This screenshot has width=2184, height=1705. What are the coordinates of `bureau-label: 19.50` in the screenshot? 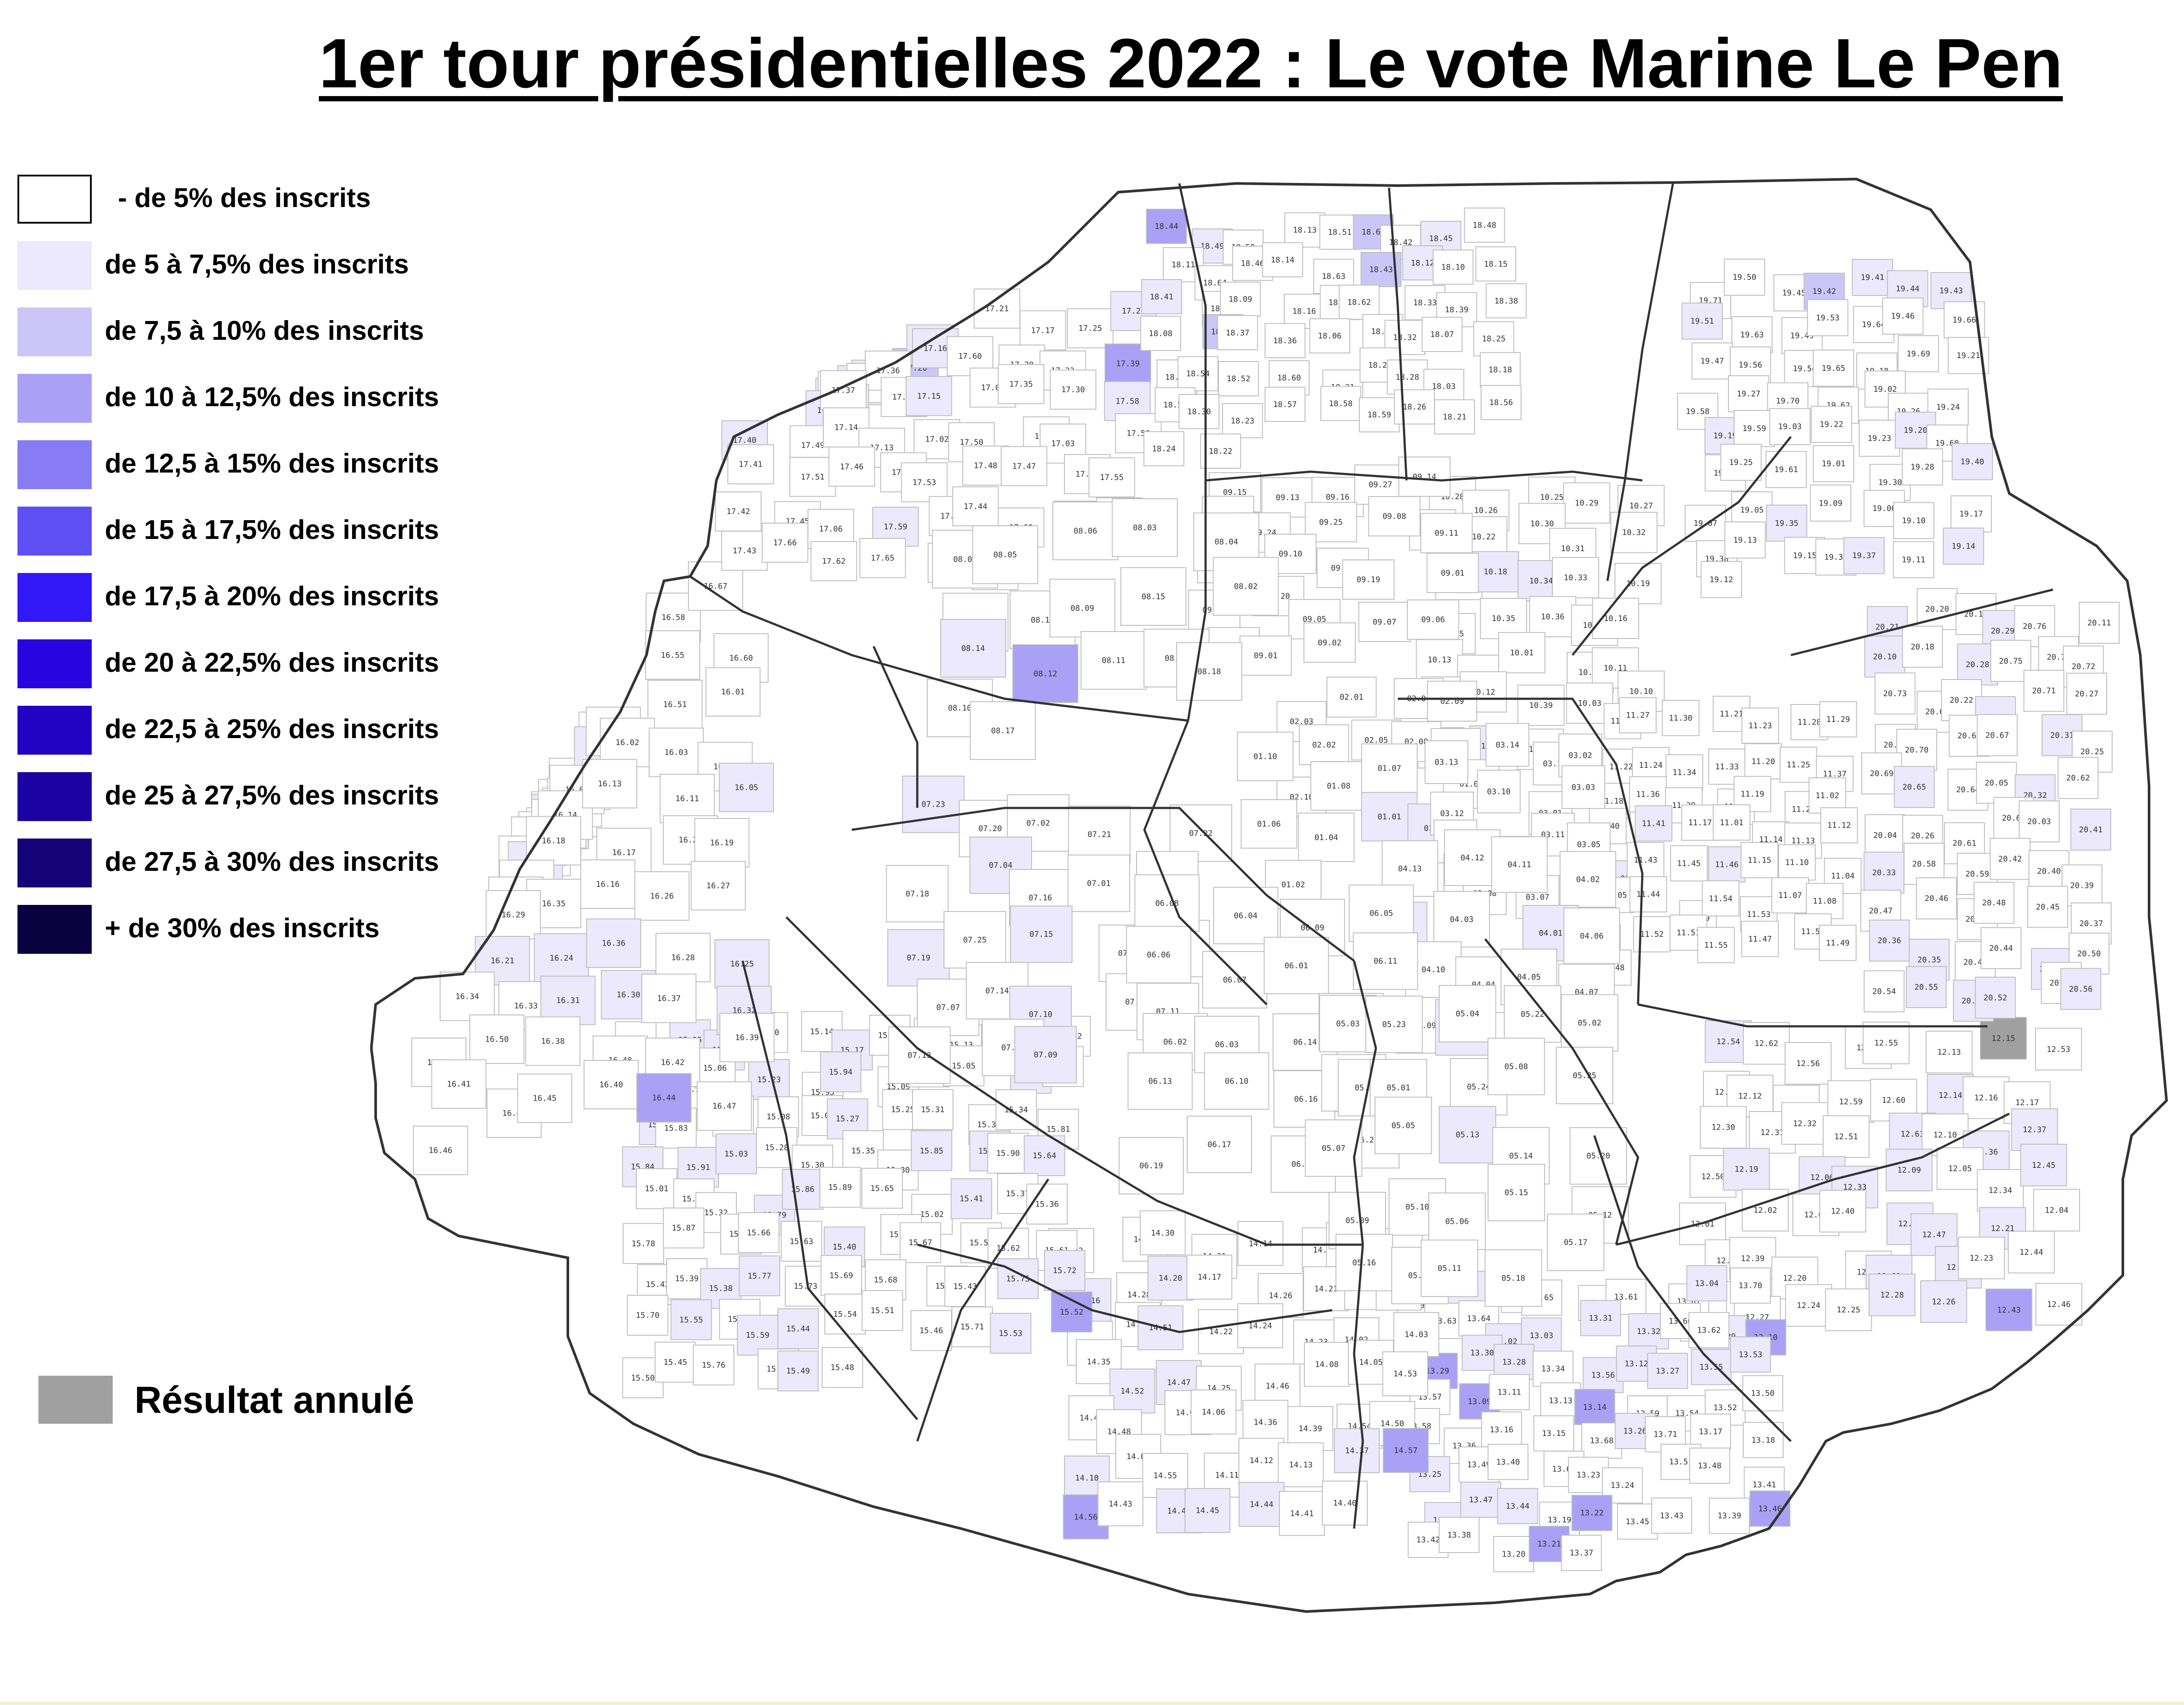 It's located at (1744, 277).